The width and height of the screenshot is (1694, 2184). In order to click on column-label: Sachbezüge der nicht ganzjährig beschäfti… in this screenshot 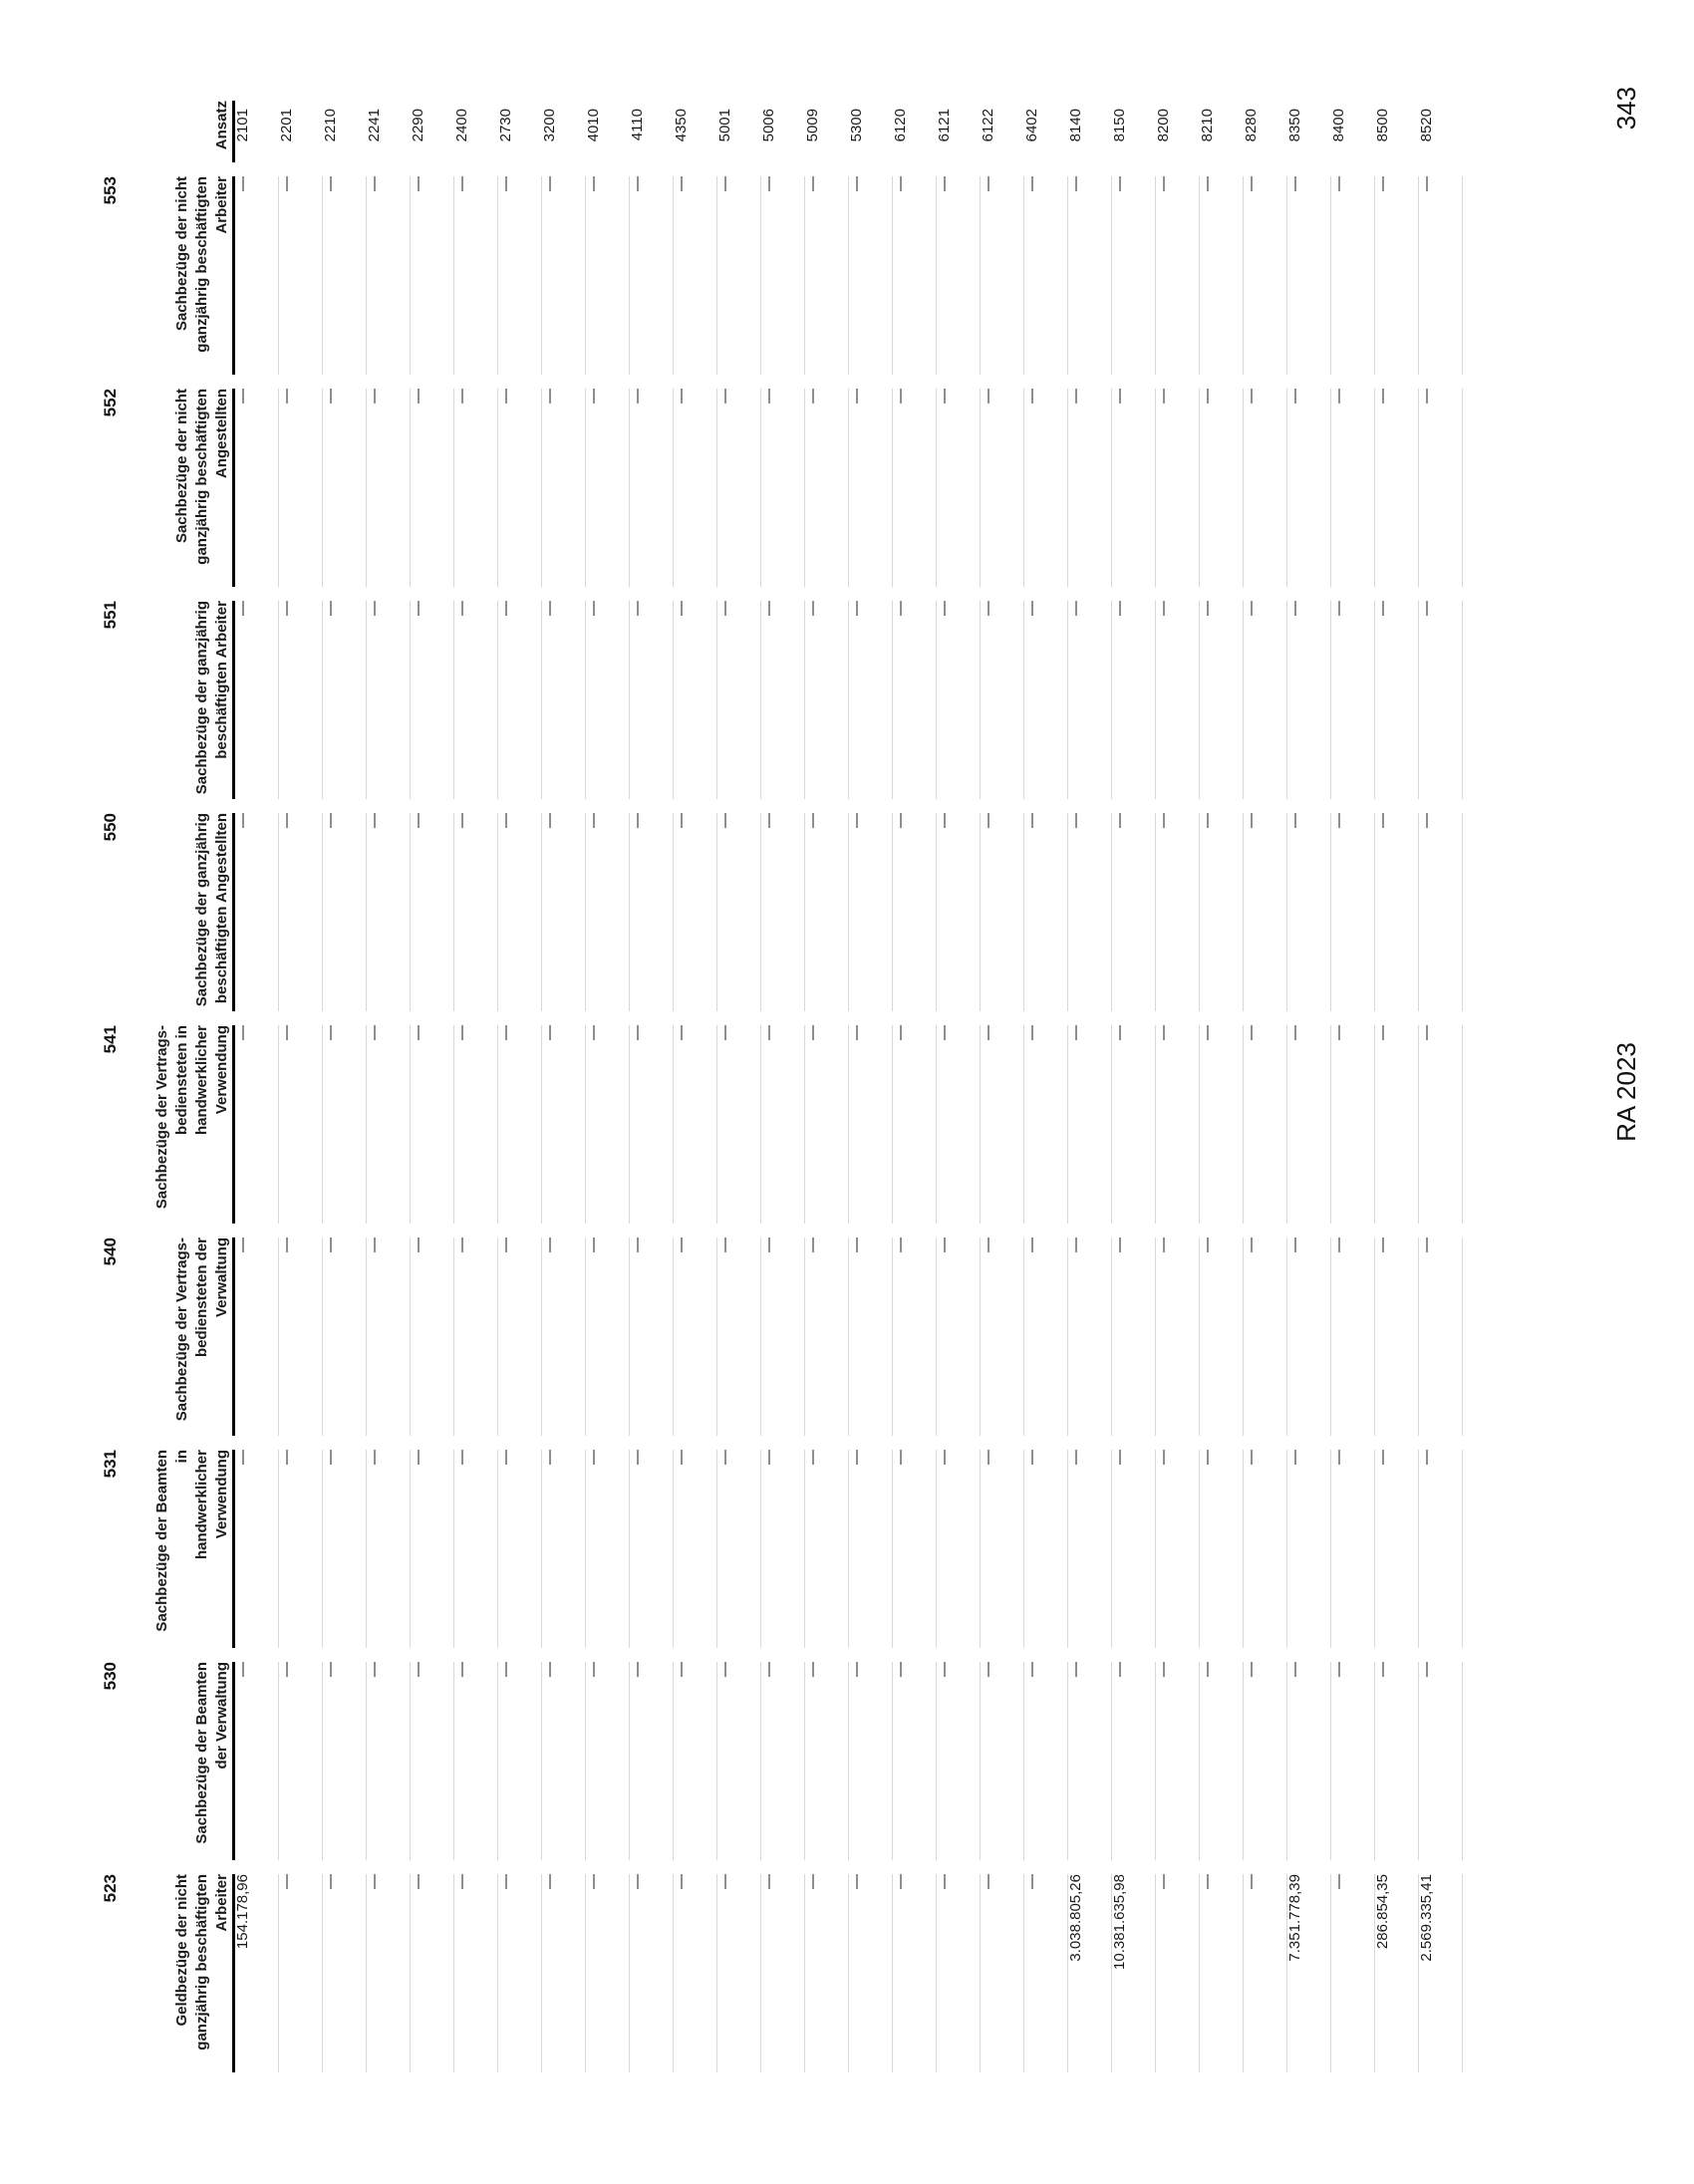, I will do `click(201, 264)`.